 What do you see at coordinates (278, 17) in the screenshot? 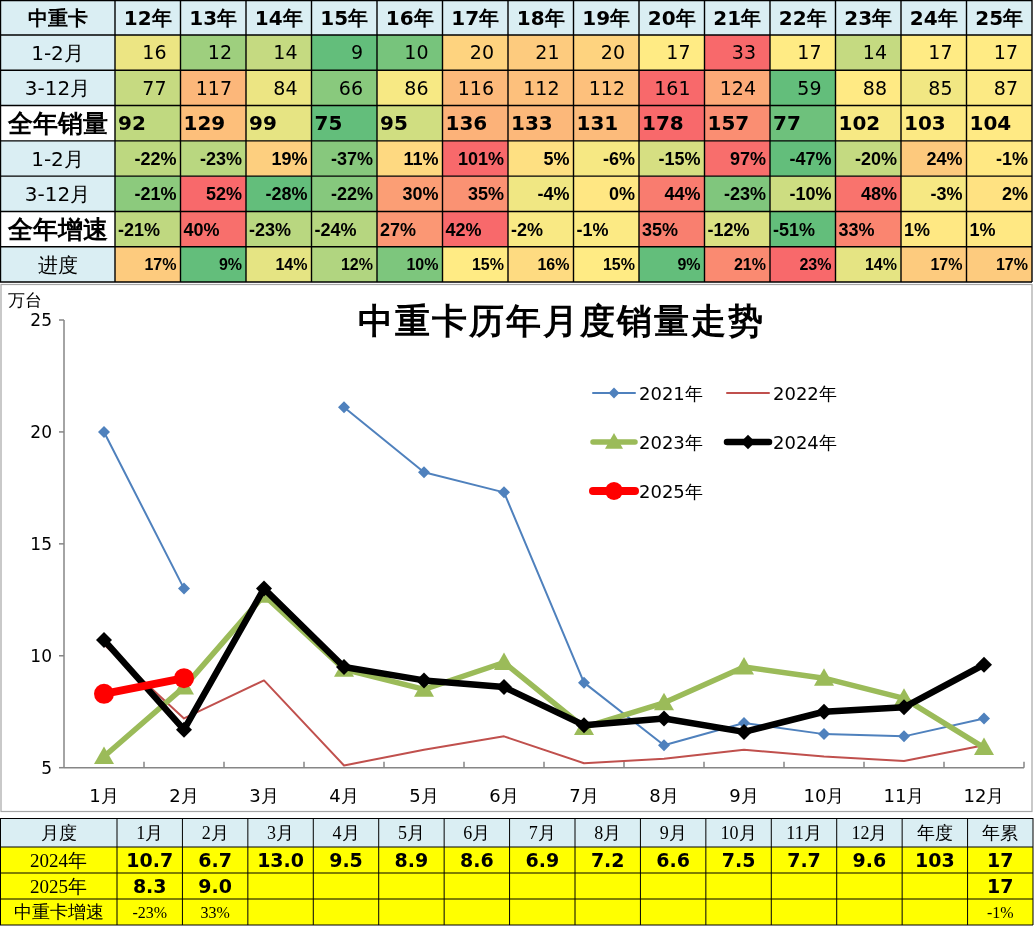
I see `x-tick-label: 14年` at bounding box center [278, 17].